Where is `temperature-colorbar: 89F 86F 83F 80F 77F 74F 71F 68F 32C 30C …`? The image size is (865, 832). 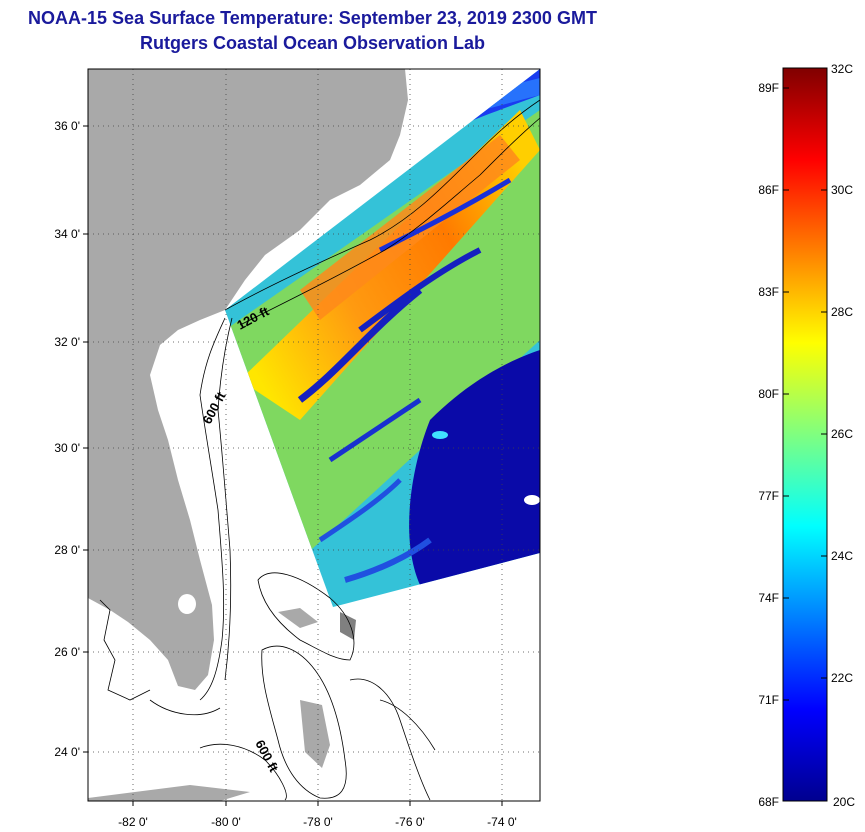 temperature-colorbar: 89F 86F 83F 80F 77F 74F 71F 68F 32C 30C … is located at coordinates (806, 435).